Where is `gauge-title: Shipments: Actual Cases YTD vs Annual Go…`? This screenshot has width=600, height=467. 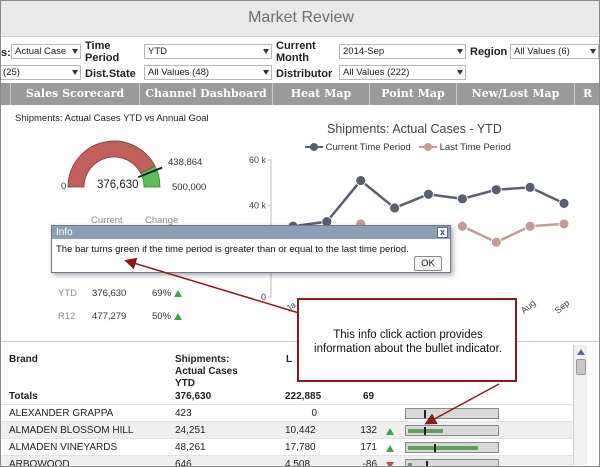
gauge-title: Shipments: Actual Cases YTD vs Annual Go… is located at coordinates (112, 118).